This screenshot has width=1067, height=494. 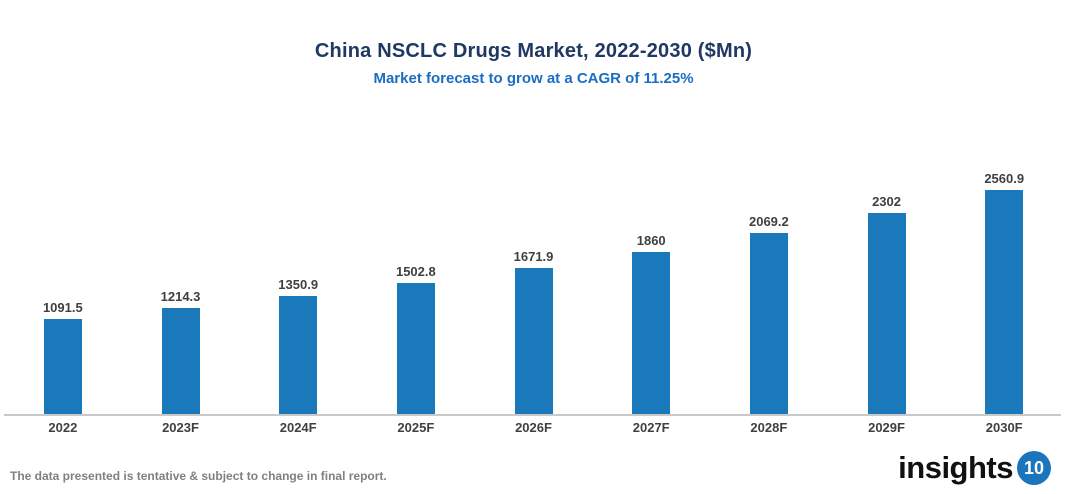 I want to click on bar-value-label: 1671.9, so click(x=533, y=256).